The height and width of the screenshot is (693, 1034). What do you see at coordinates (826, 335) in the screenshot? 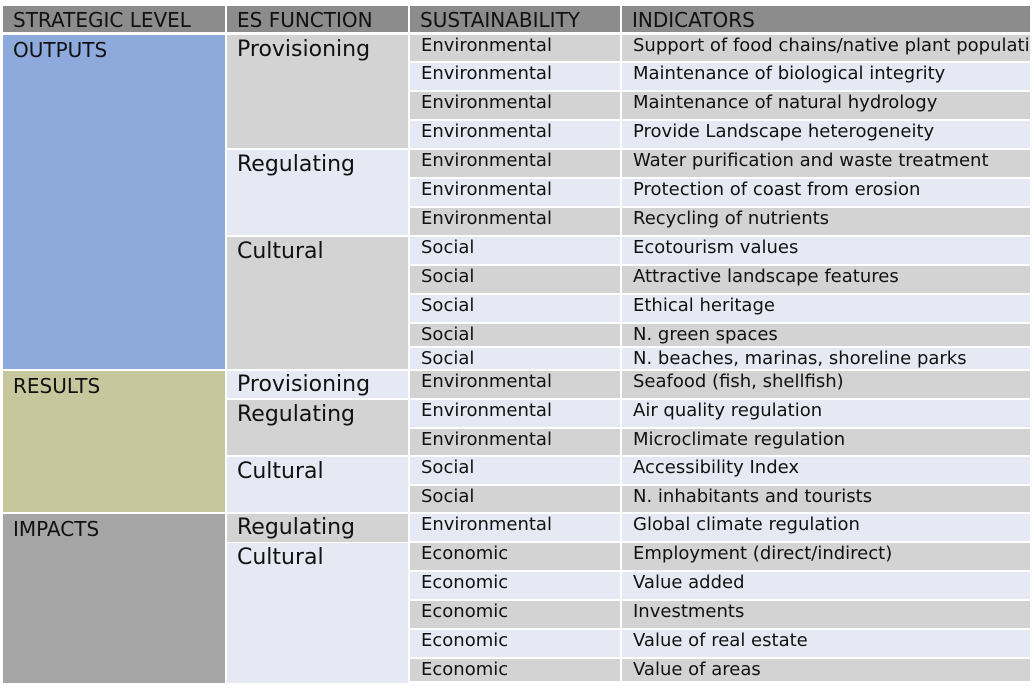
I see `indicator-cell: N. green spaces` at bounding box center [826, 335].